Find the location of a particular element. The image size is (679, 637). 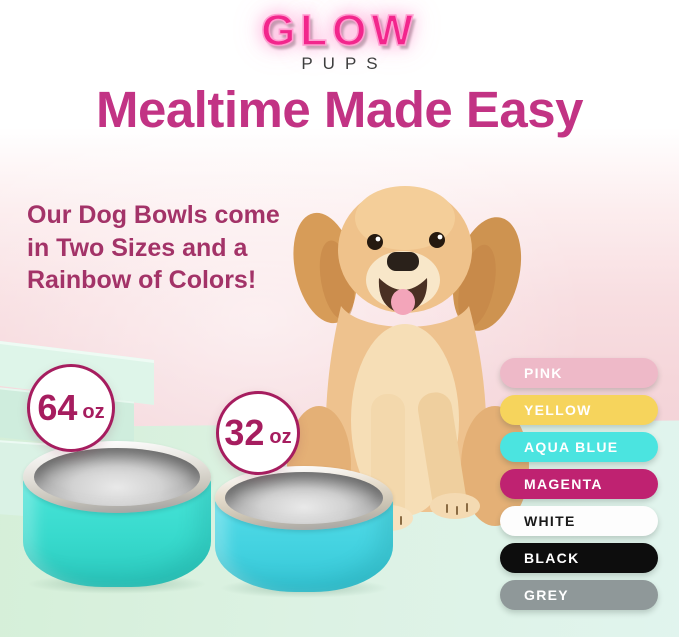

brand-logo-subtitle: PUPS is located at coordinates (344, 63).